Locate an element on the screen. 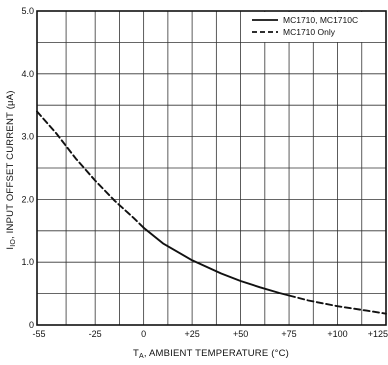 The width and height of the screenshot is (388, 365). x-tick-label: +125 is located at coordinates (378, 334).